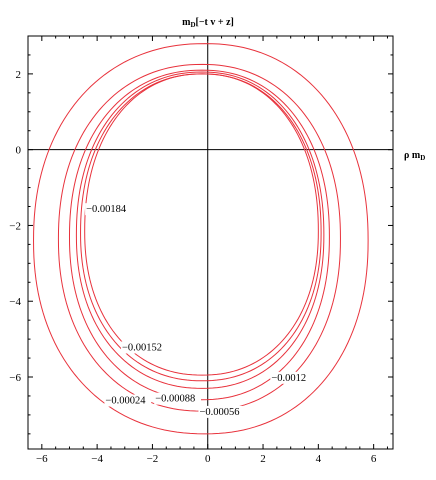 Image resolution: width=436 pixels, height=480 pixels. Describe the element at coordinates (175, 399) in the screenshot. I see `contour-label: −0.00088` at that location.